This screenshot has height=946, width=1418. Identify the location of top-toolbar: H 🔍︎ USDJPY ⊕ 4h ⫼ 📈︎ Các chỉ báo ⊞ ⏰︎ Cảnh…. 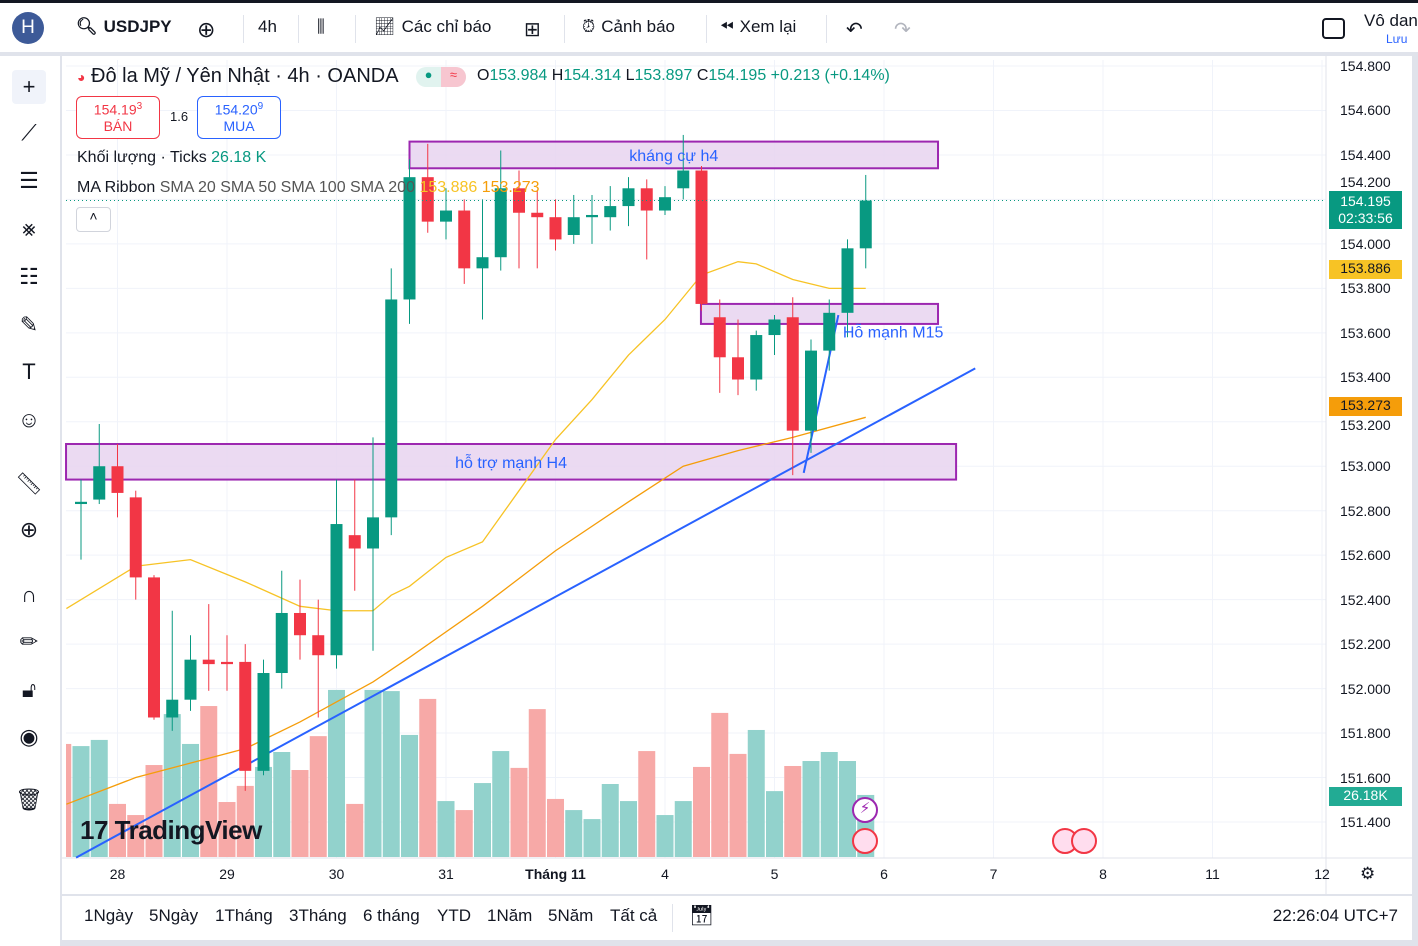
(709, 26).